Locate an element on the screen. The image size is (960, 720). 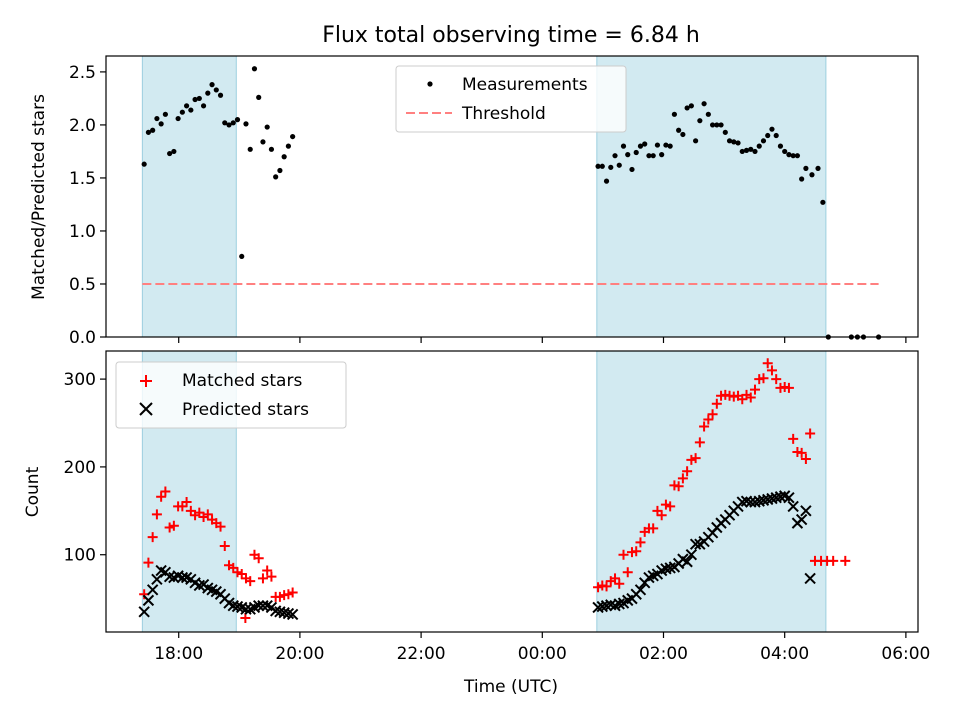
ratio-y-axis-ticks: 0.0 0.5 1.0 1.5 2.0 2.5 is located at coordinates (87, 205).